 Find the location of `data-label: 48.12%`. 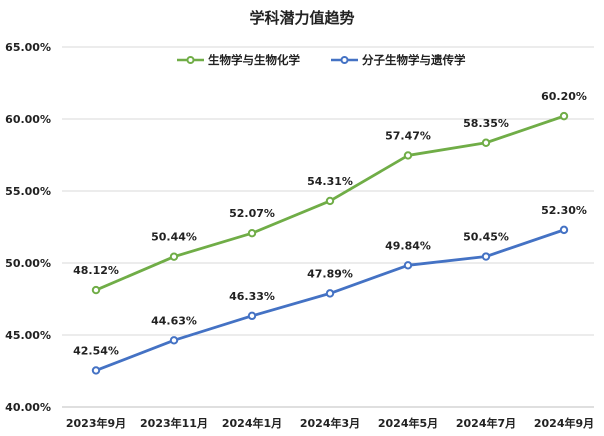

data-label: 48.12% is located at coordinates (96, 270).